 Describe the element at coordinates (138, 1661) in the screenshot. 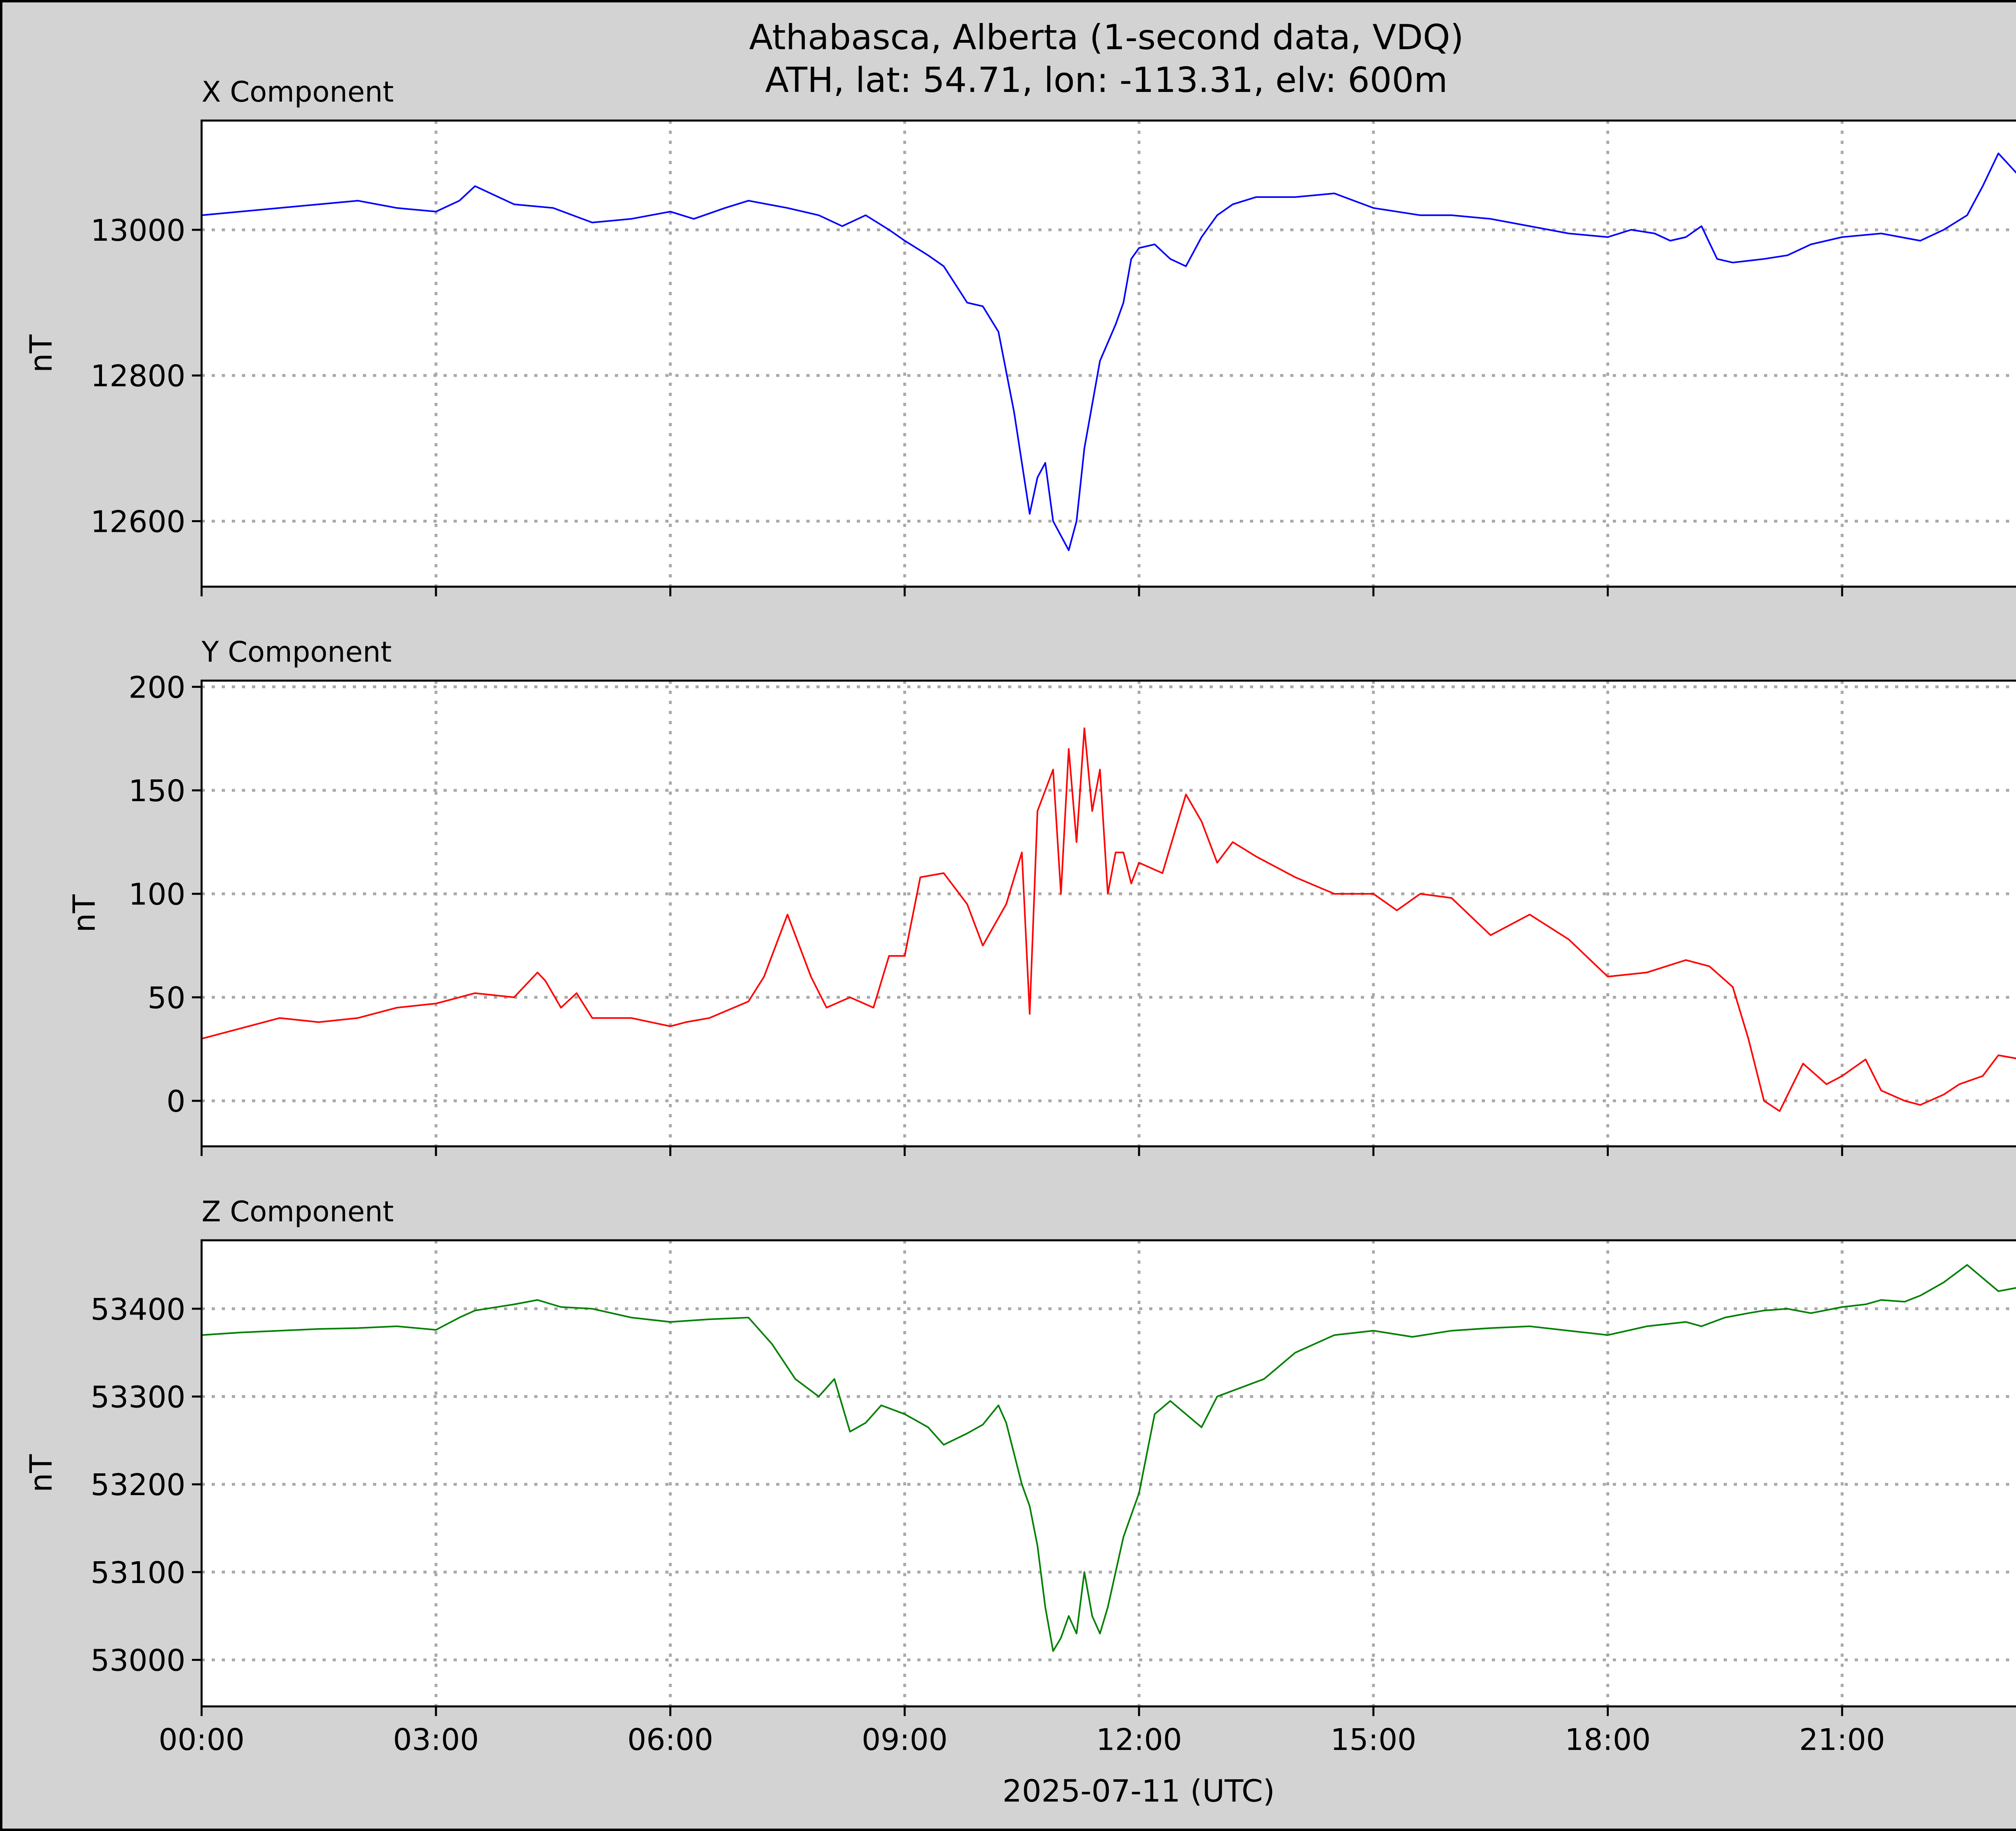

I see `y-tick-label: 53000` at that location.